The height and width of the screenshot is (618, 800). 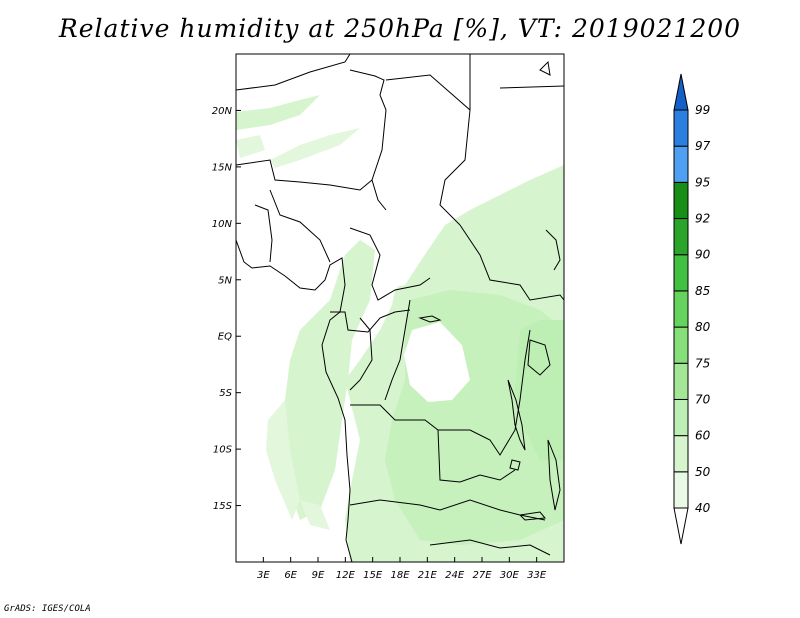 What do you see at coordinates (428, 575) in the screenshot?
I see `lon-tick-label: 21E` at bounding box center [428, 575].